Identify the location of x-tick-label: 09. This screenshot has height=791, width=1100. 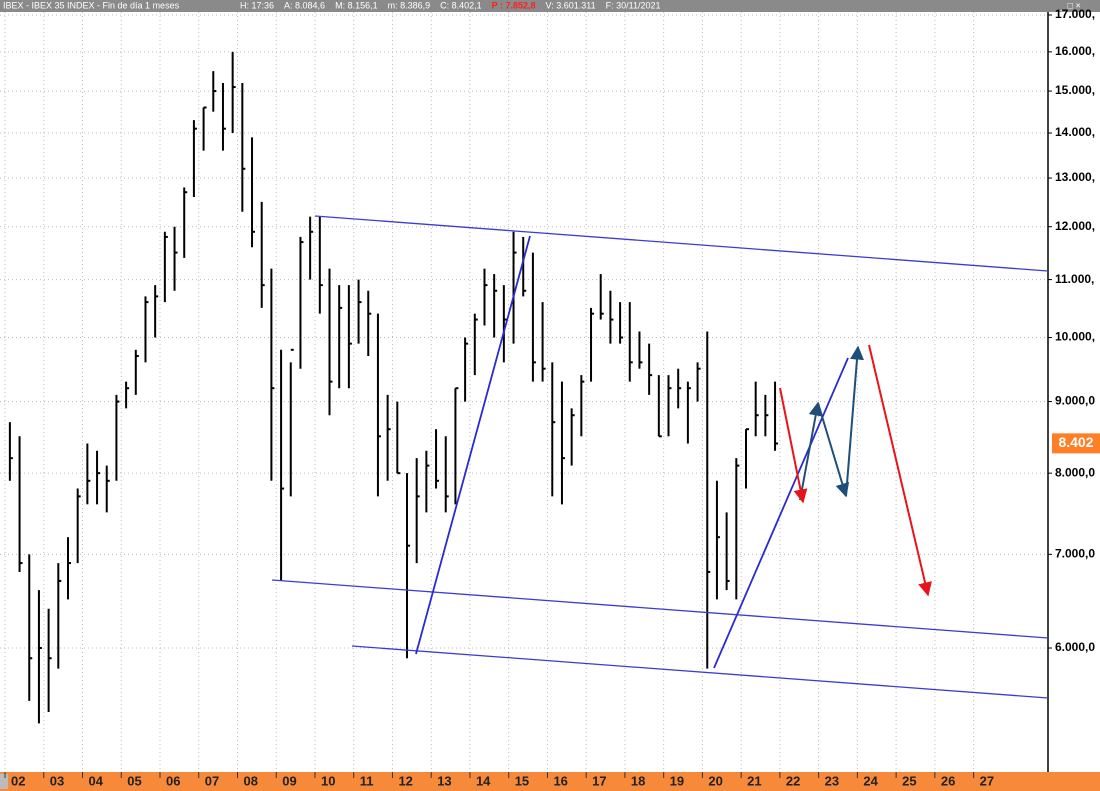
(289, 780).